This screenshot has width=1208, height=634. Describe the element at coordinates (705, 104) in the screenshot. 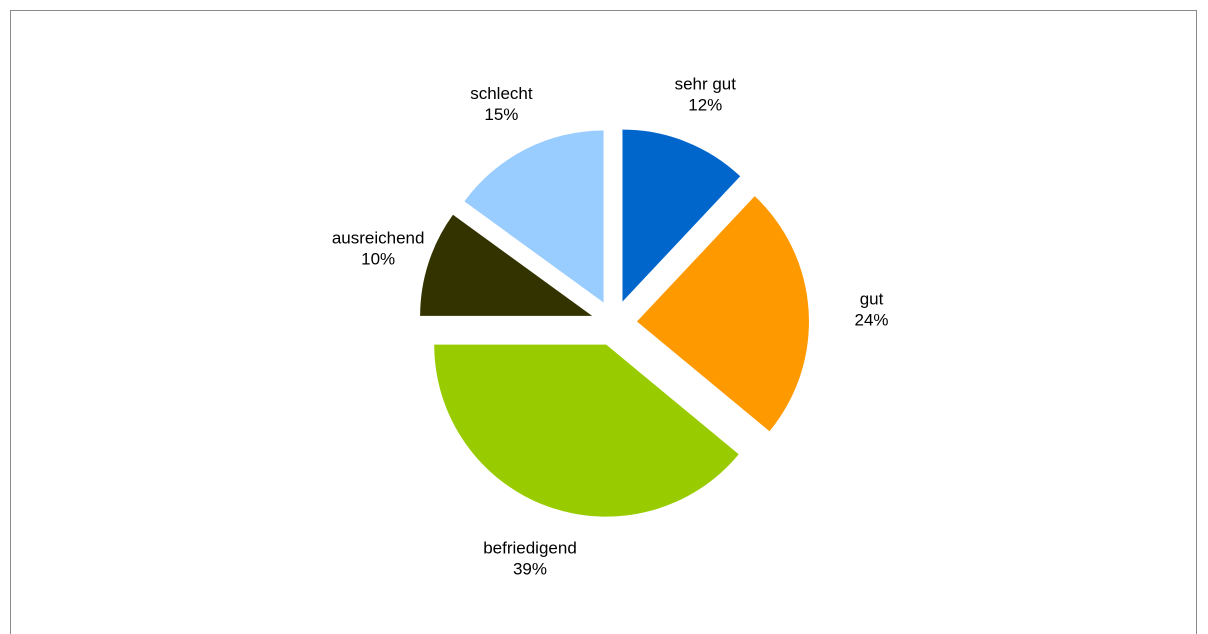

I see `slice-label-percent: 12%` at that location.